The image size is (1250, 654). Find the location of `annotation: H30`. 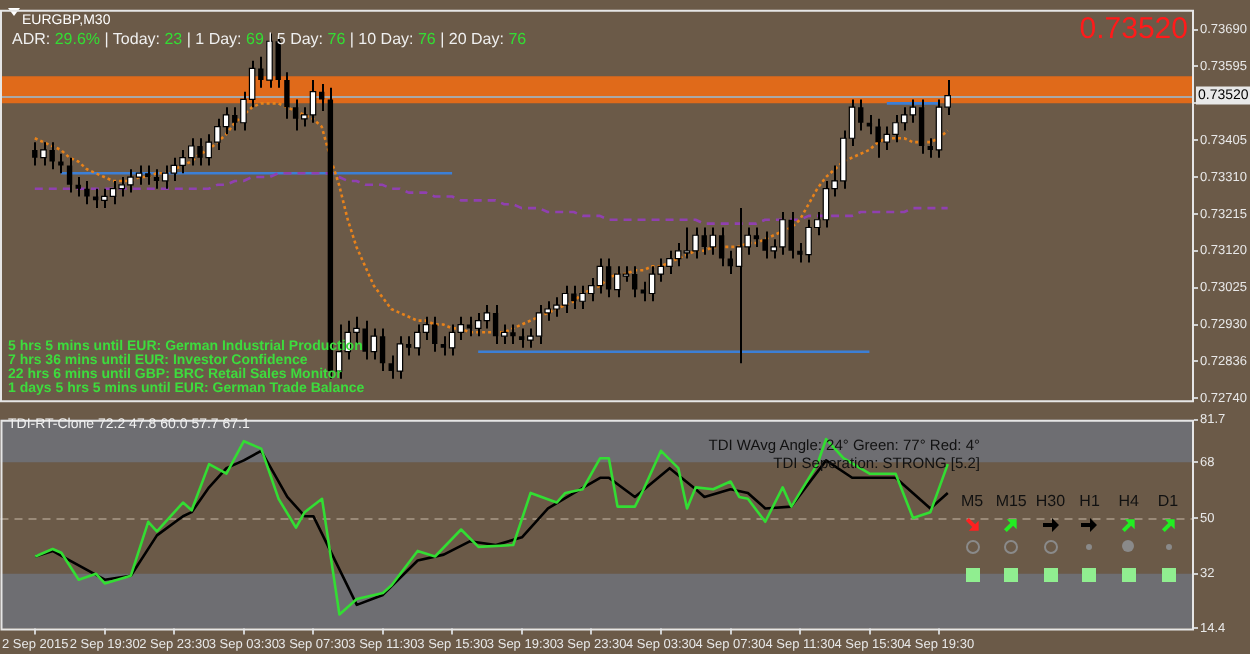

annotation: H30 is located at coordinates (1050, 501).